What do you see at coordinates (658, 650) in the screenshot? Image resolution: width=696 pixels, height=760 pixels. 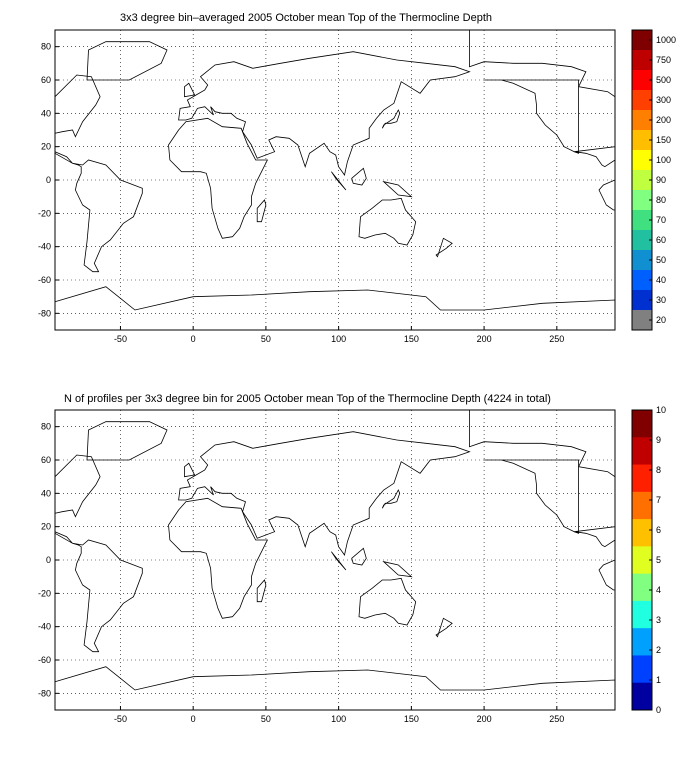 I see `colorbar-label: 2` at bounding box center [658, 650].